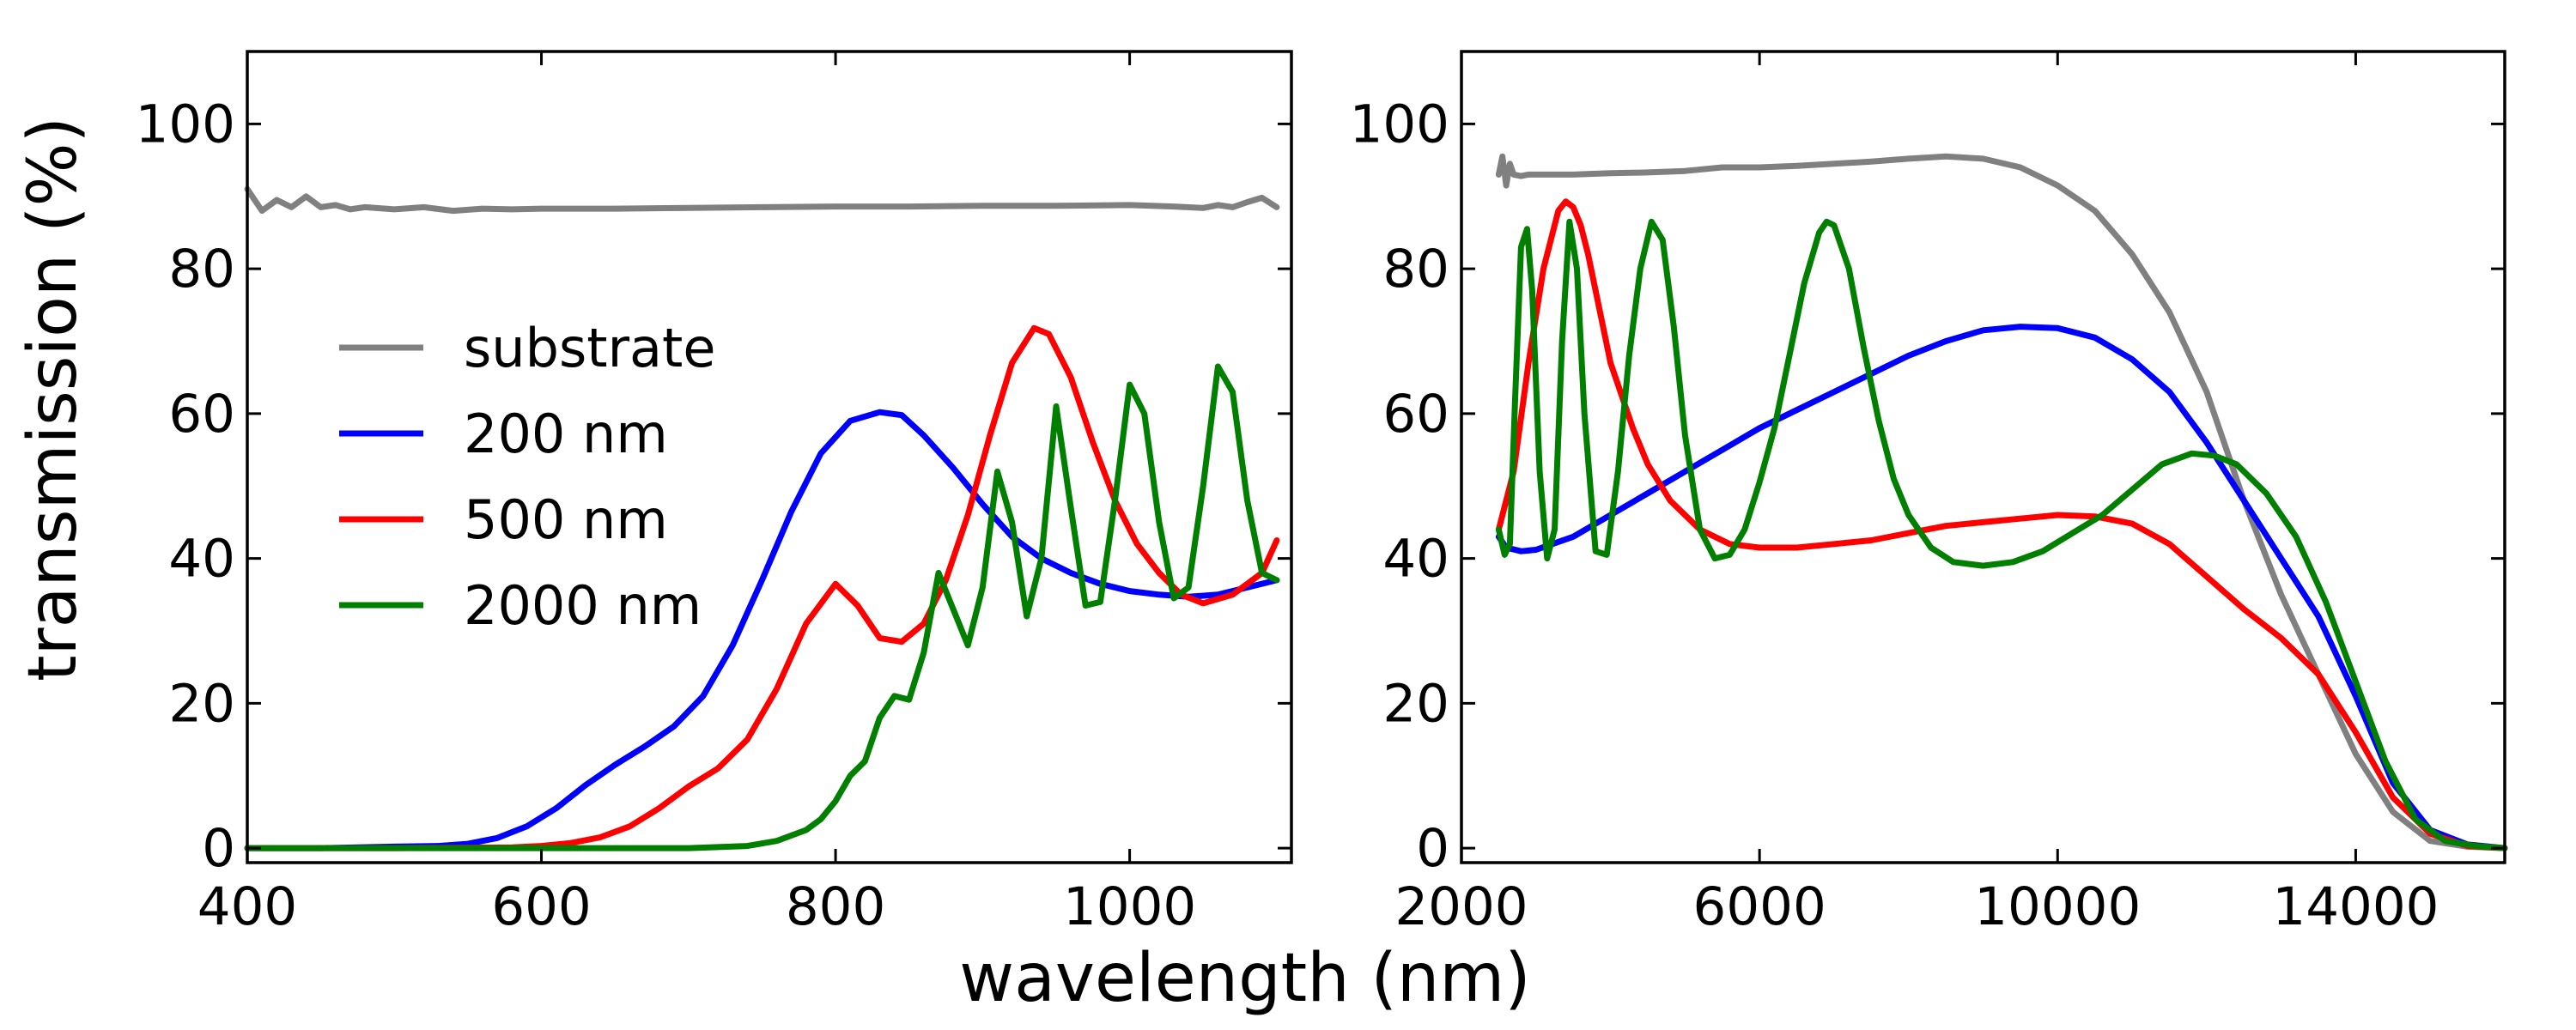 The height and width of the screenshot is (1030, 2576). What do you see at coordinates (202, 703) in the screenshot?
I see `y-tick-label-visible: 20` at bounding box center [202, 703].